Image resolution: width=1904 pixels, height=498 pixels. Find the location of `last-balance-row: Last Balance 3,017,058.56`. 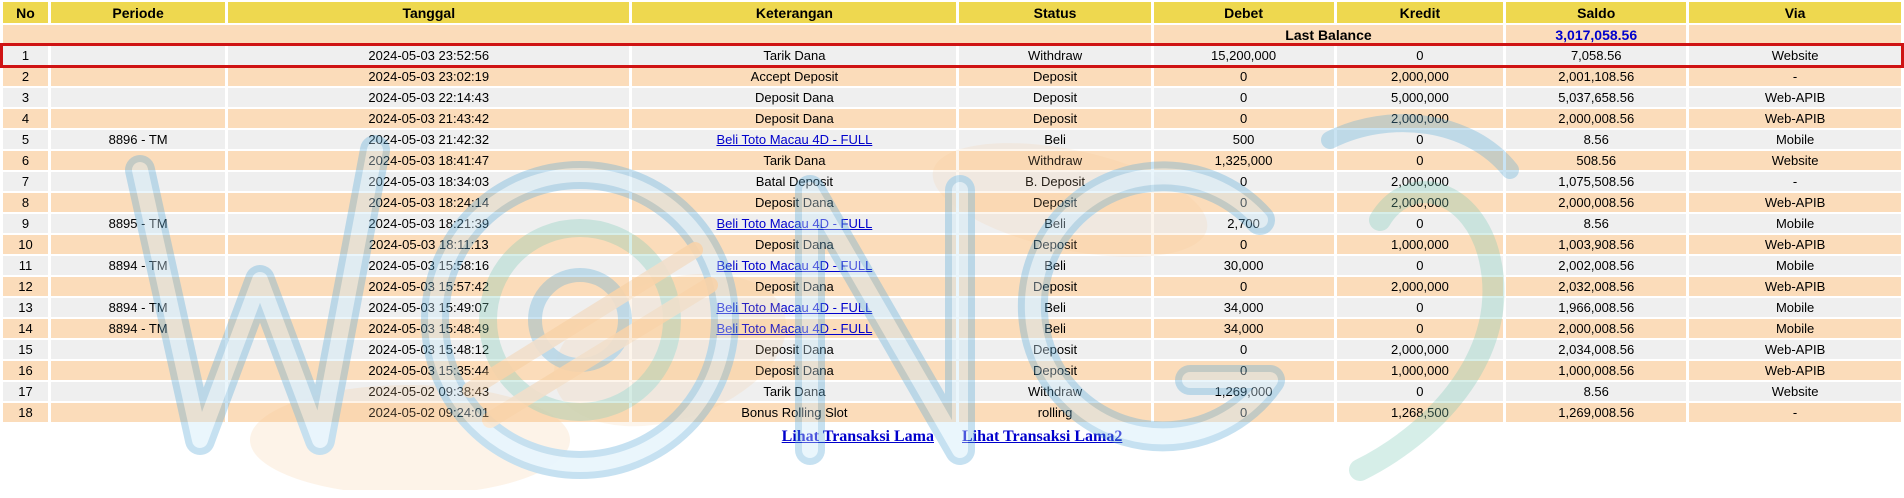

last-balance-row: Last Balance 3,017,058.56 is located at coordinates (952, 34).